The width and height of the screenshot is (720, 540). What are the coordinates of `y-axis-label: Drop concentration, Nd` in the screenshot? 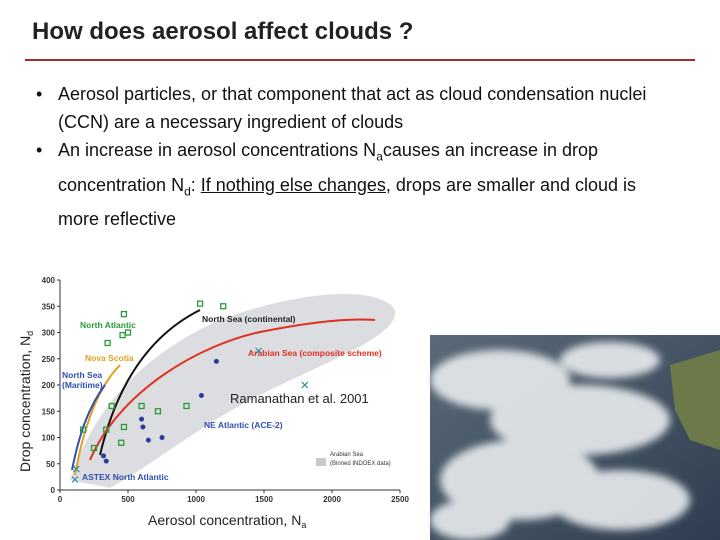 It's located at (26, 401).